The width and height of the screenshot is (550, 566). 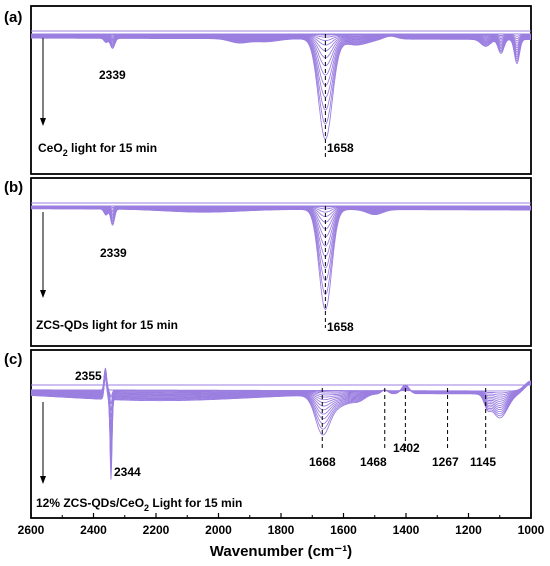 What do you see at coordinates (13, 17) in the screenshot?
I see `panel-a-letter: (a)` at bounding box center [13, 17].